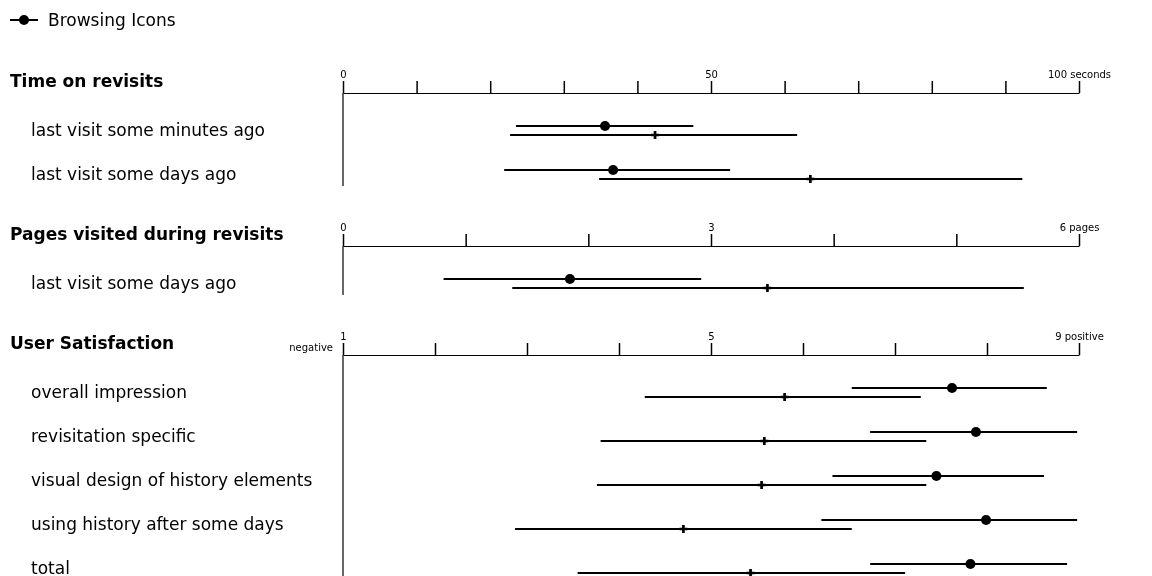  I want to click on x-tick-label: 1, so click(343, 336).